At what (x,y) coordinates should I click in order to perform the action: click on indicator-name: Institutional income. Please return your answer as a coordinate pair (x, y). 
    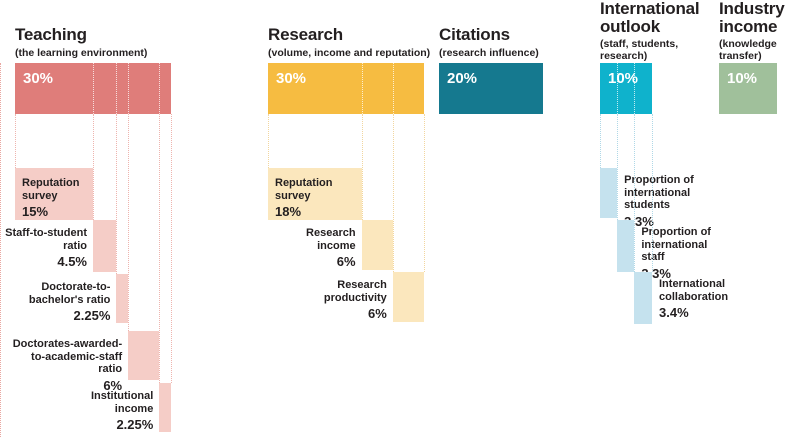
    Looking at the image, I should click on (122, 402).